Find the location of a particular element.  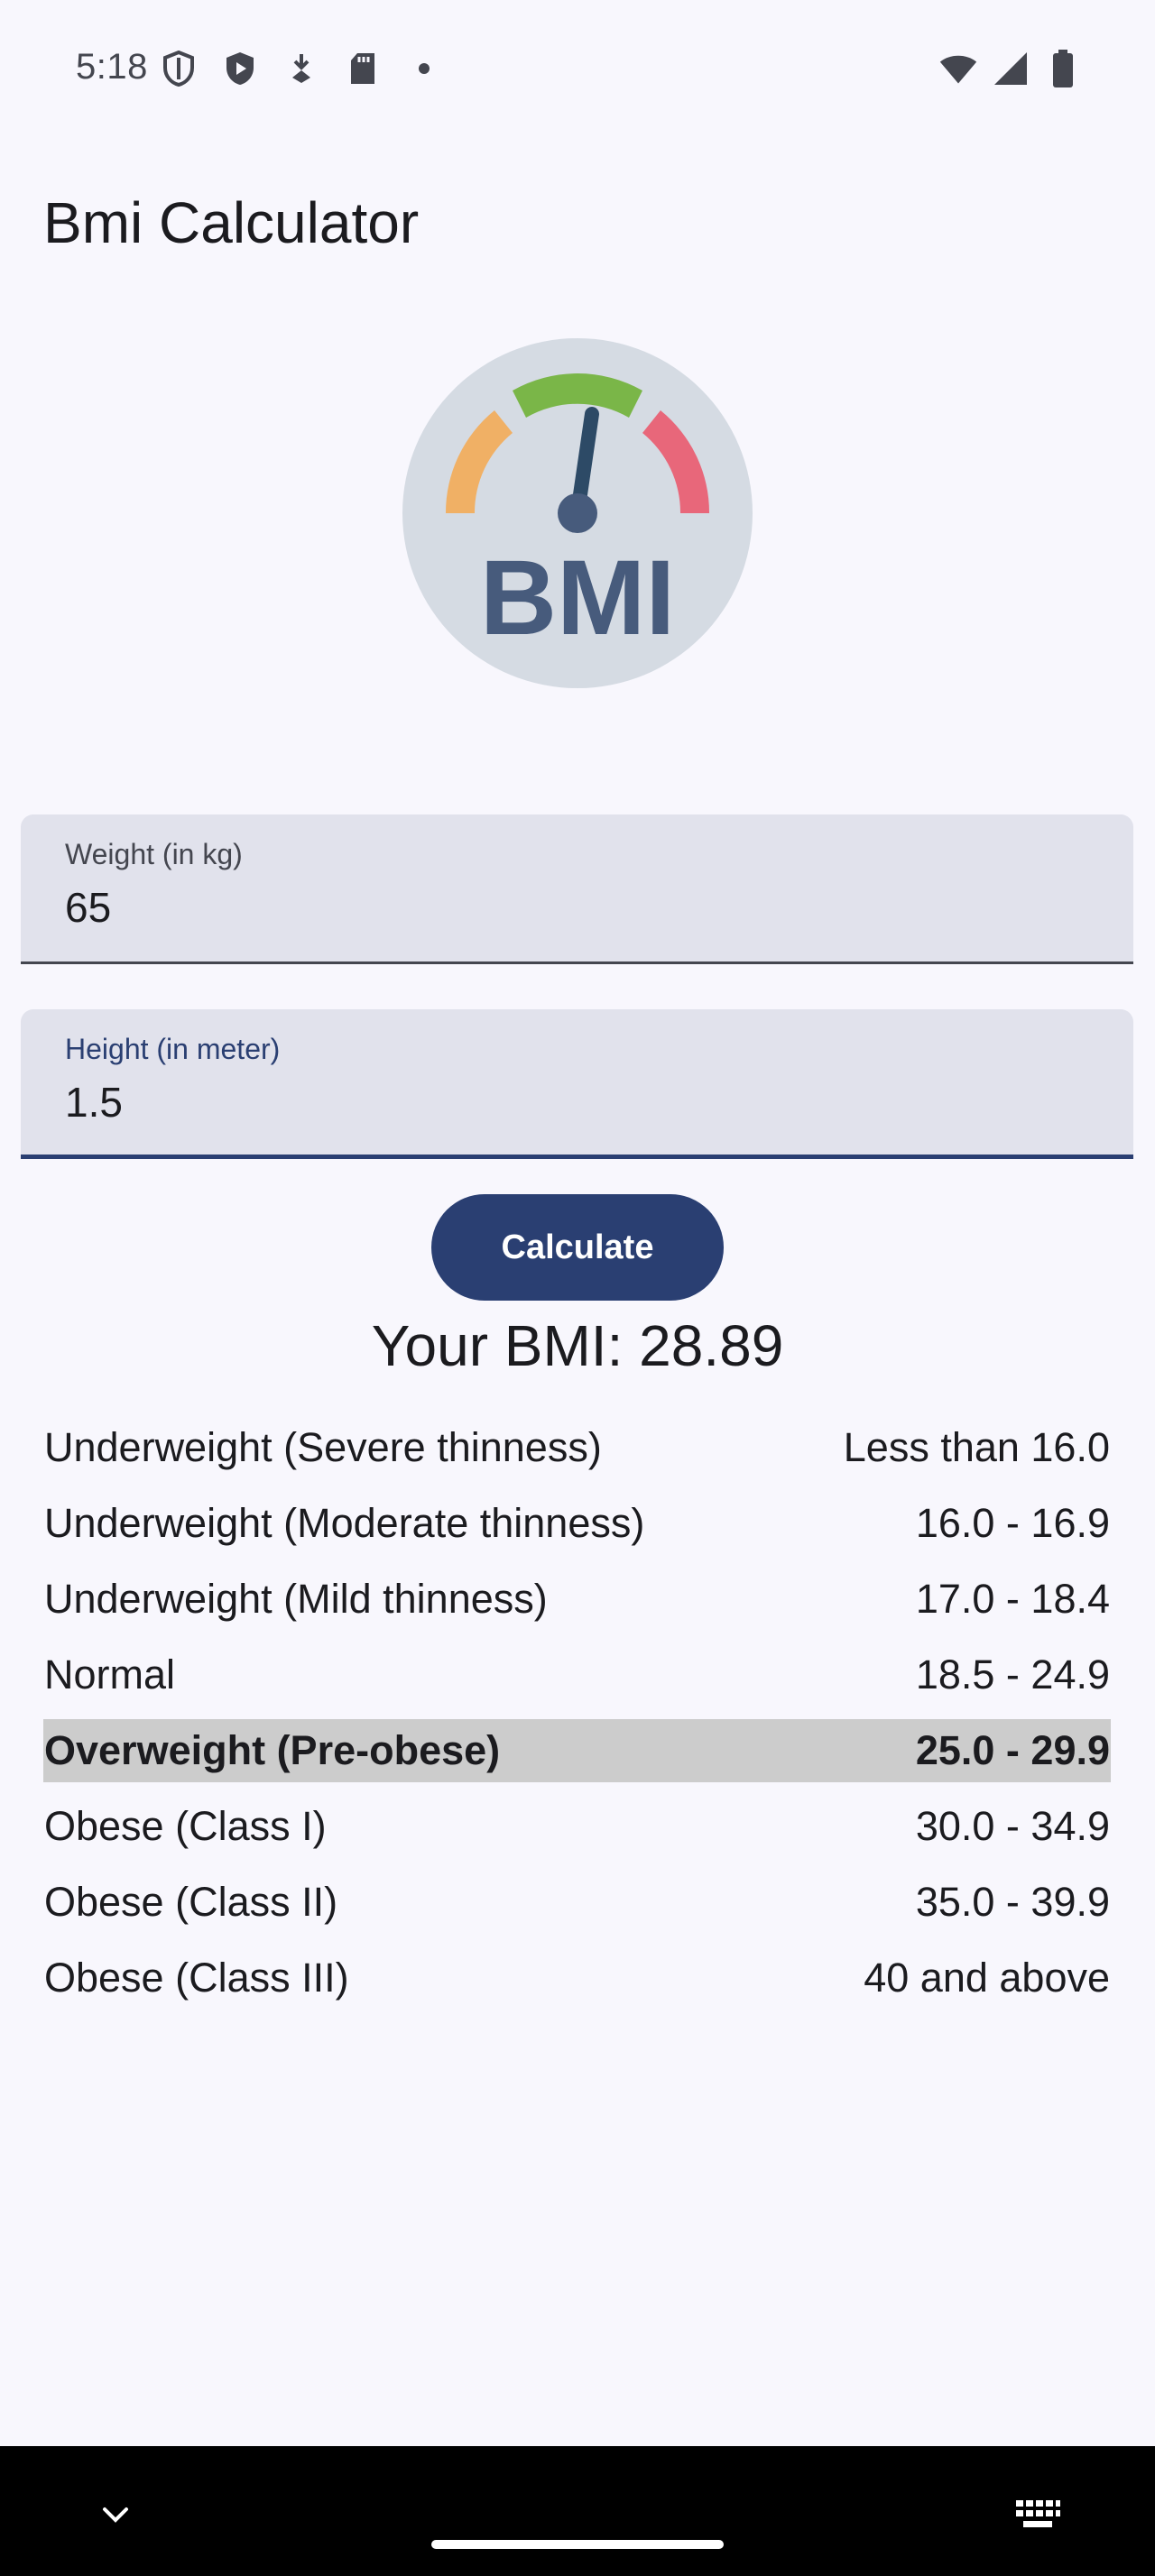

logo-text: BMI is located at coordinates (577, 598).